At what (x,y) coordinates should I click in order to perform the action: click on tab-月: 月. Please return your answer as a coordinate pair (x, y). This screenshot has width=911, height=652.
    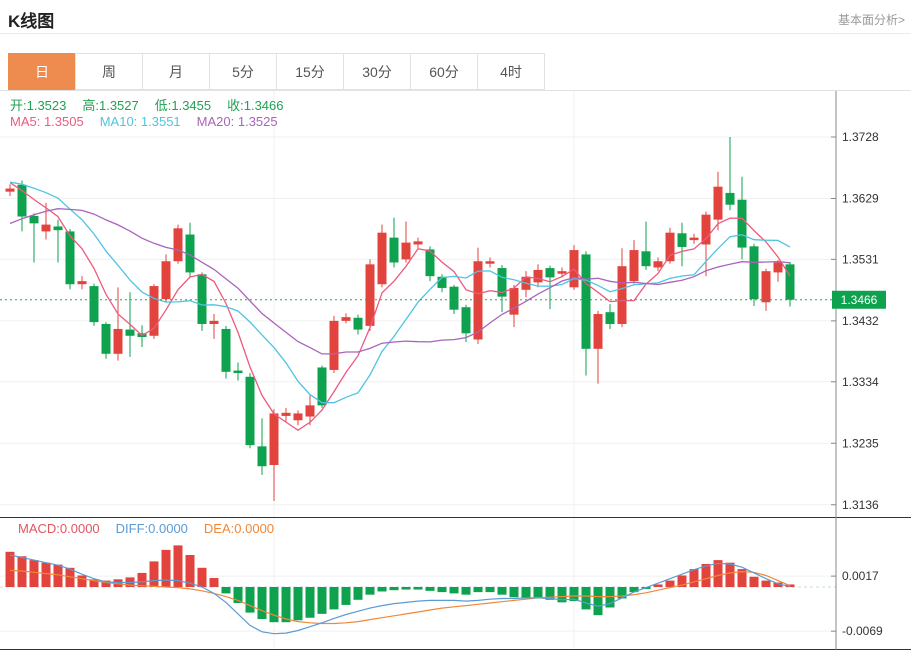
    Looking at the image, I should click on (176, 71).